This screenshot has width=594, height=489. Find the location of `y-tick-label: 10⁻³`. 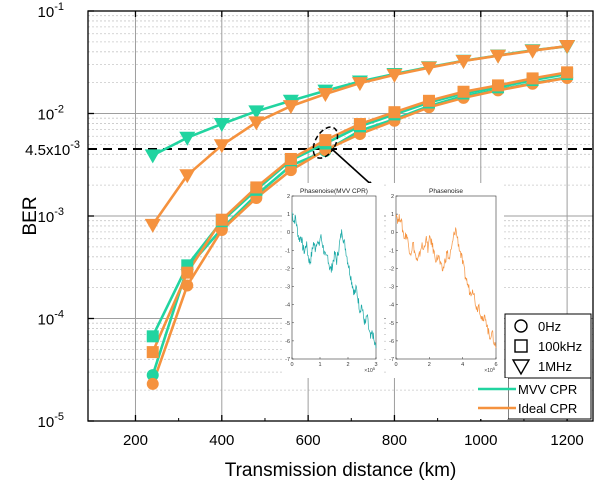

y-tick-label: 10⁻³ is located at coordinates (51, 216).